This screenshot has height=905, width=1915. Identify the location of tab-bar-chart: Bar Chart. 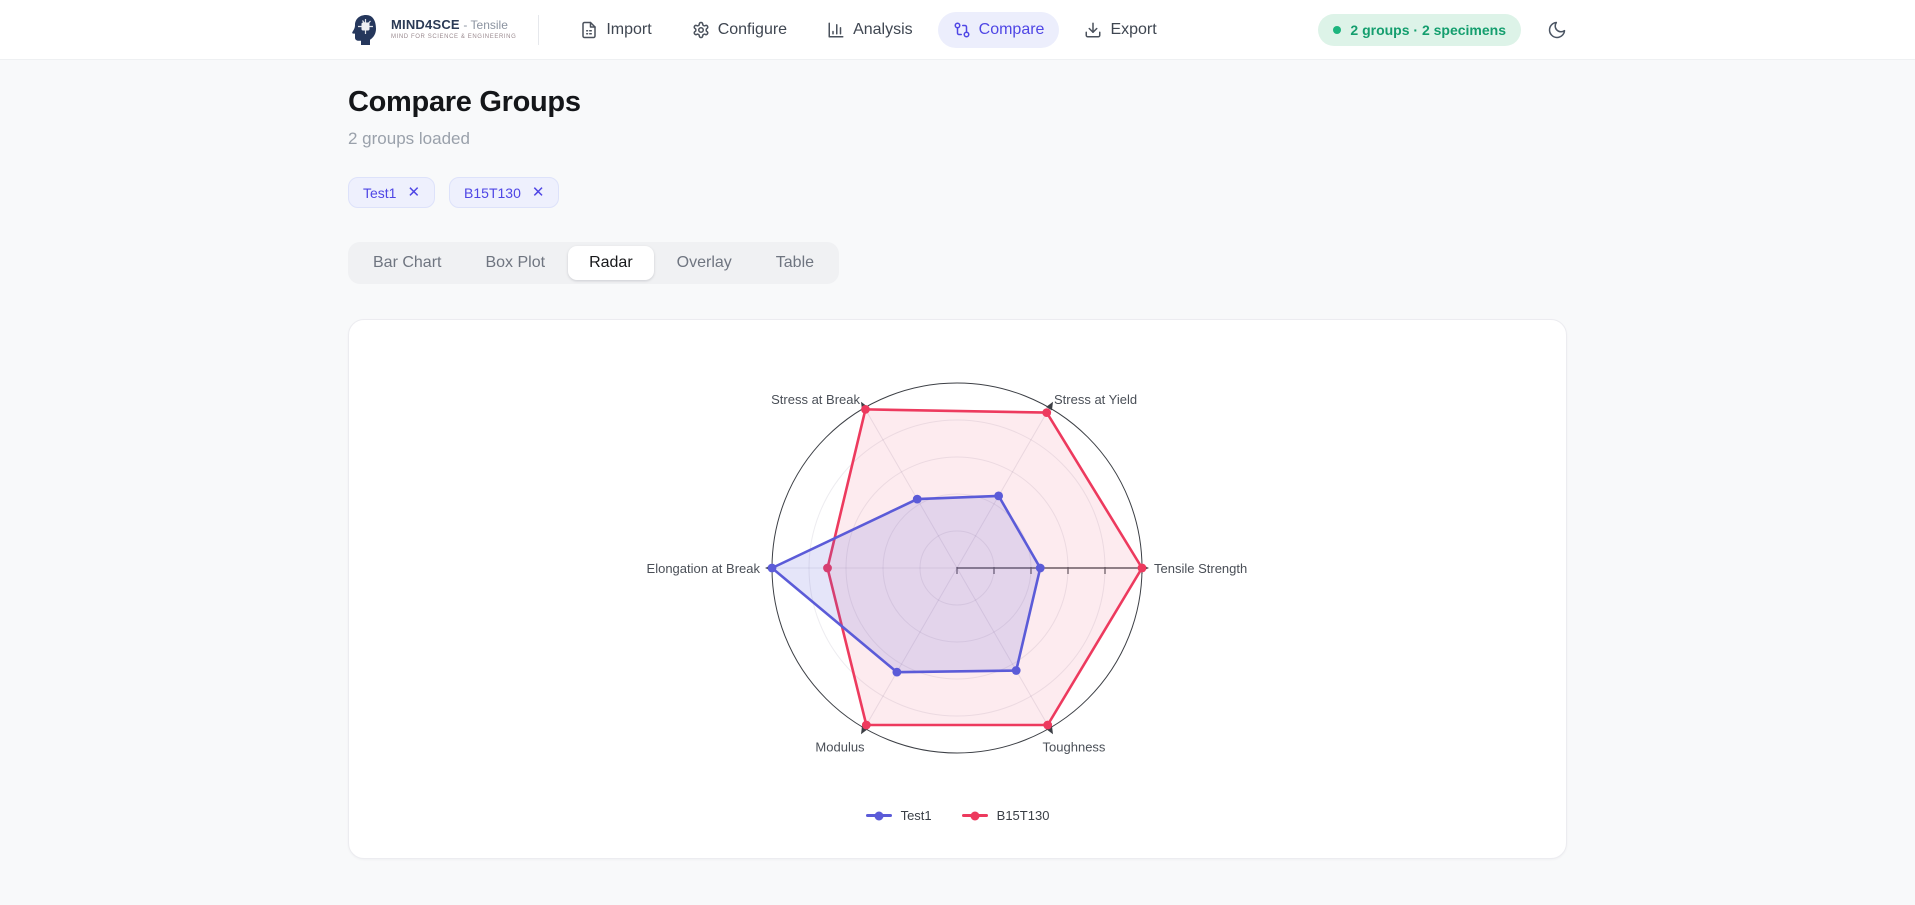
(407, 263).